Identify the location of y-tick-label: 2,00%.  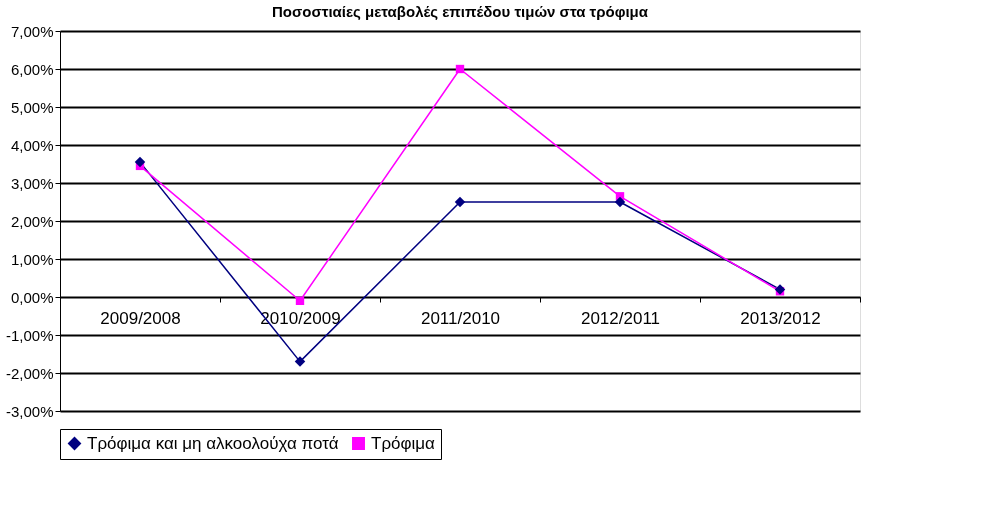
(32, 221).